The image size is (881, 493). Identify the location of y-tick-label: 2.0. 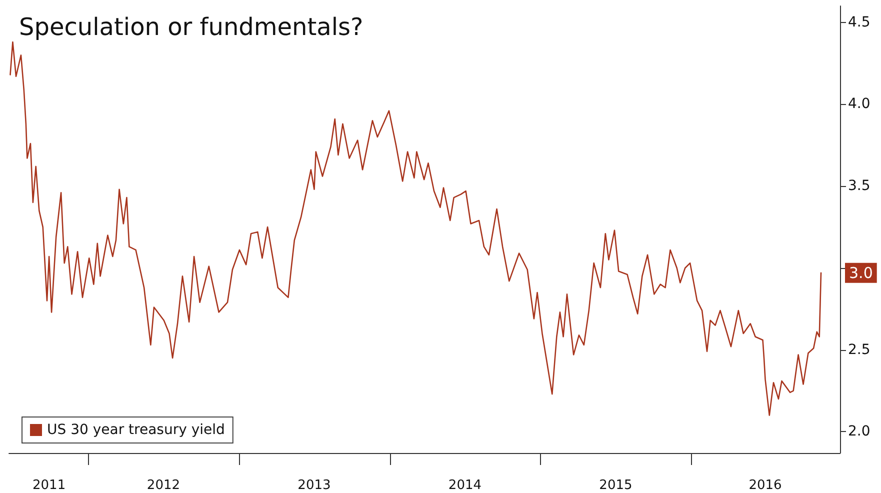
(859, 432).